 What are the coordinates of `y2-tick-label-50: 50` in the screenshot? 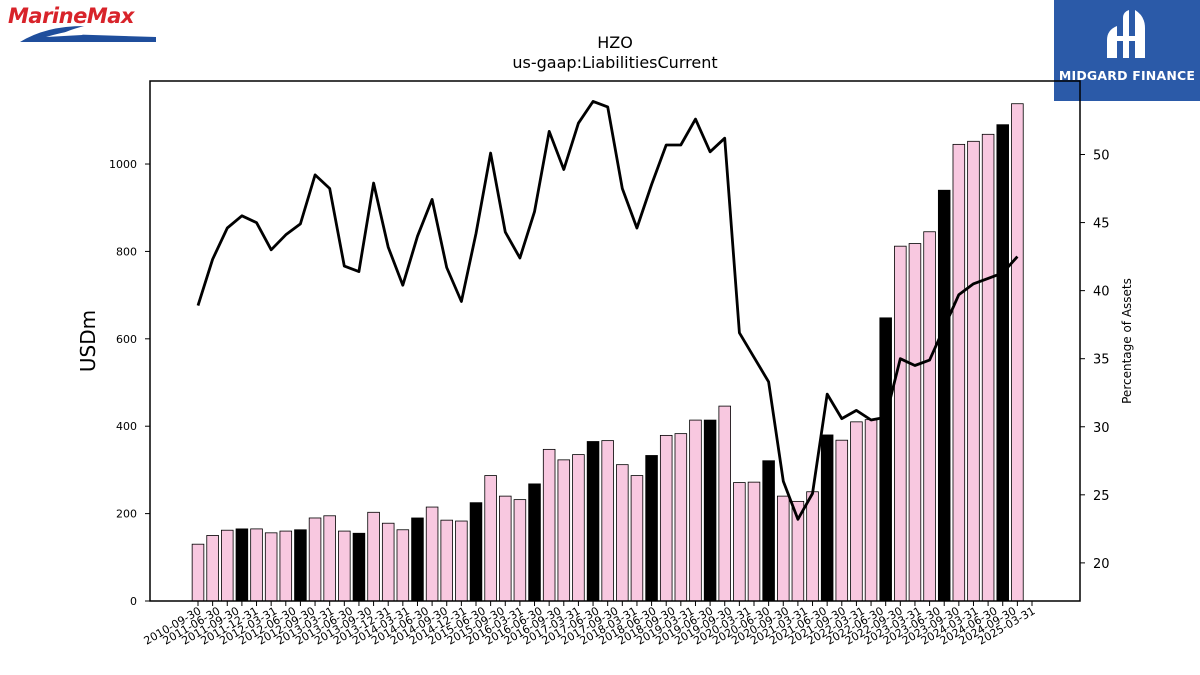 It's located at (1101, 156).